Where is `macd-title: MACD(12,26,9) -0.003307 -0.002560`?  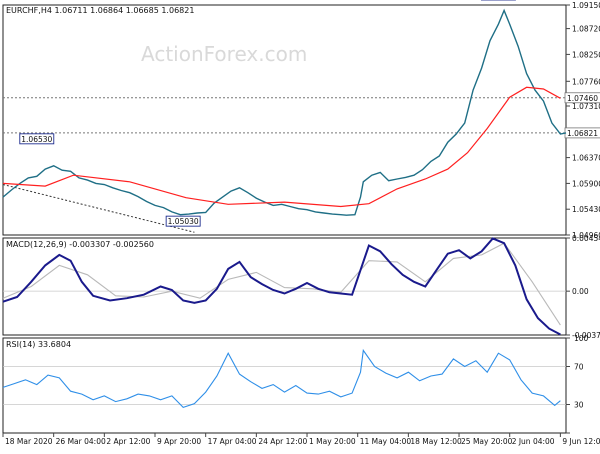
macd-title: MACD(12,26,9) -0.003307 -0.002560 is located at coordinates (80, 244).